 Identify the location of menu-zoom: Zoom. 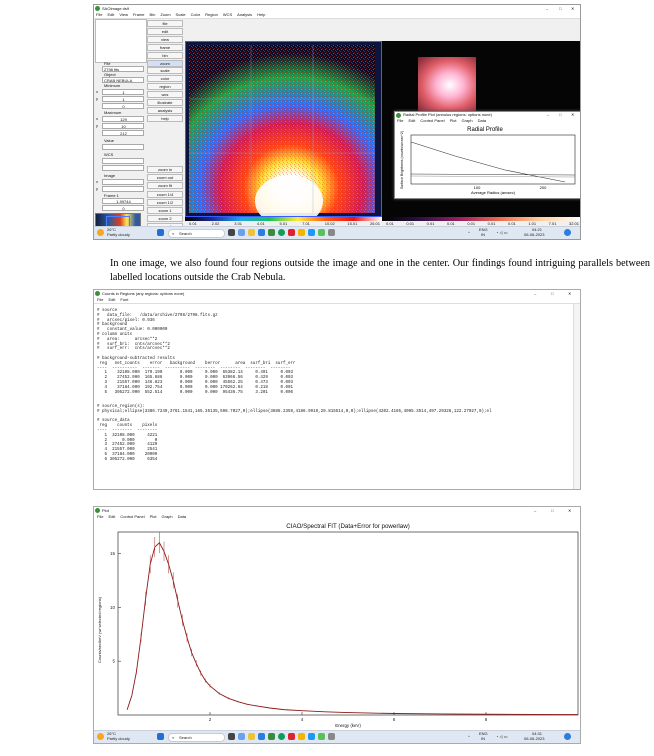
(165, 14).